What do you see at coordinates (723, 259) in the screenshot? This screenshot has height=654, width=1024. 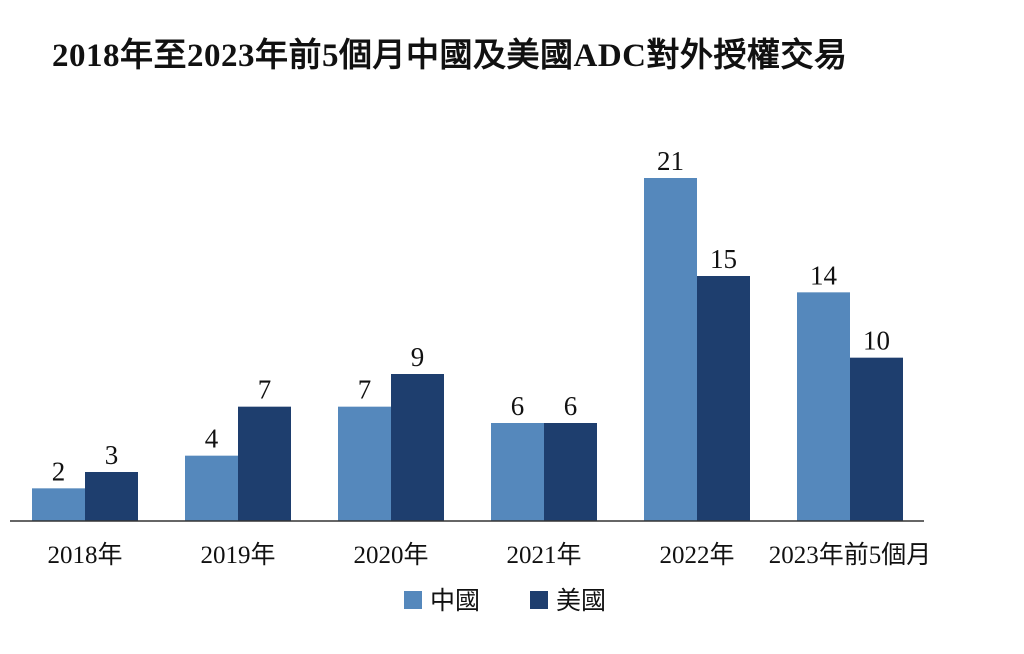 I see `value-label-usa-4: 15` at bounding box center [723, 259].